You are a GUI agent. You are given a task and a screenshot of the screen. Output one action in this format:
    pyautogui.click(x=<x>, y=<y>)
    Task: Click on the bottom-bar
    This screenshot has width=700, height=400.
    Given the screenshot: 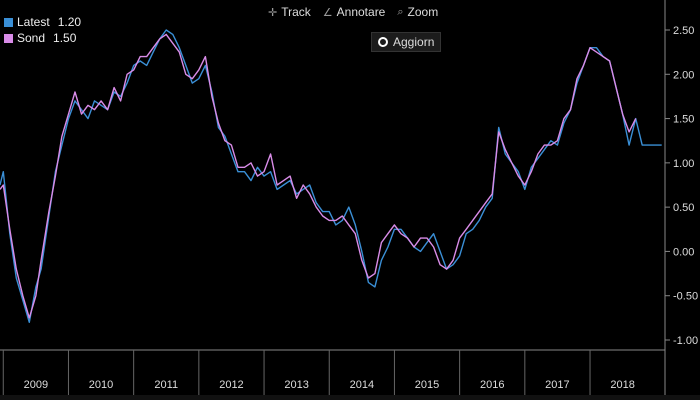 What is the action you would take?
    pyautogui.click(x=350, y=397)
    